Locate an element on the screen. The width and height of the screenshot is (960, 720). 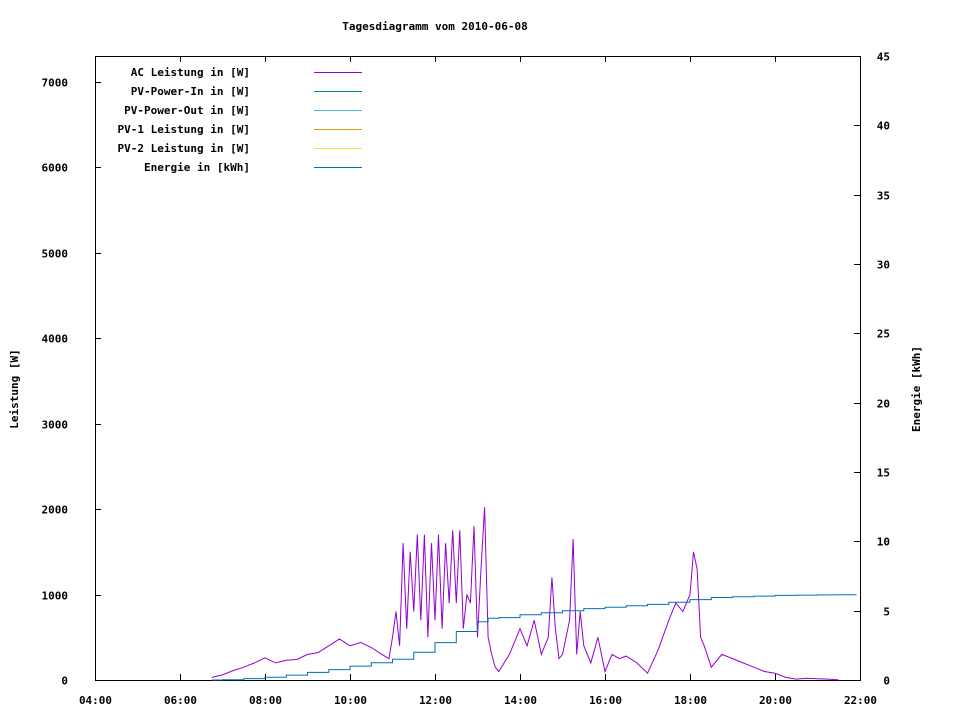
y2-tick-label: 25 is located at coordinates (883, 334).